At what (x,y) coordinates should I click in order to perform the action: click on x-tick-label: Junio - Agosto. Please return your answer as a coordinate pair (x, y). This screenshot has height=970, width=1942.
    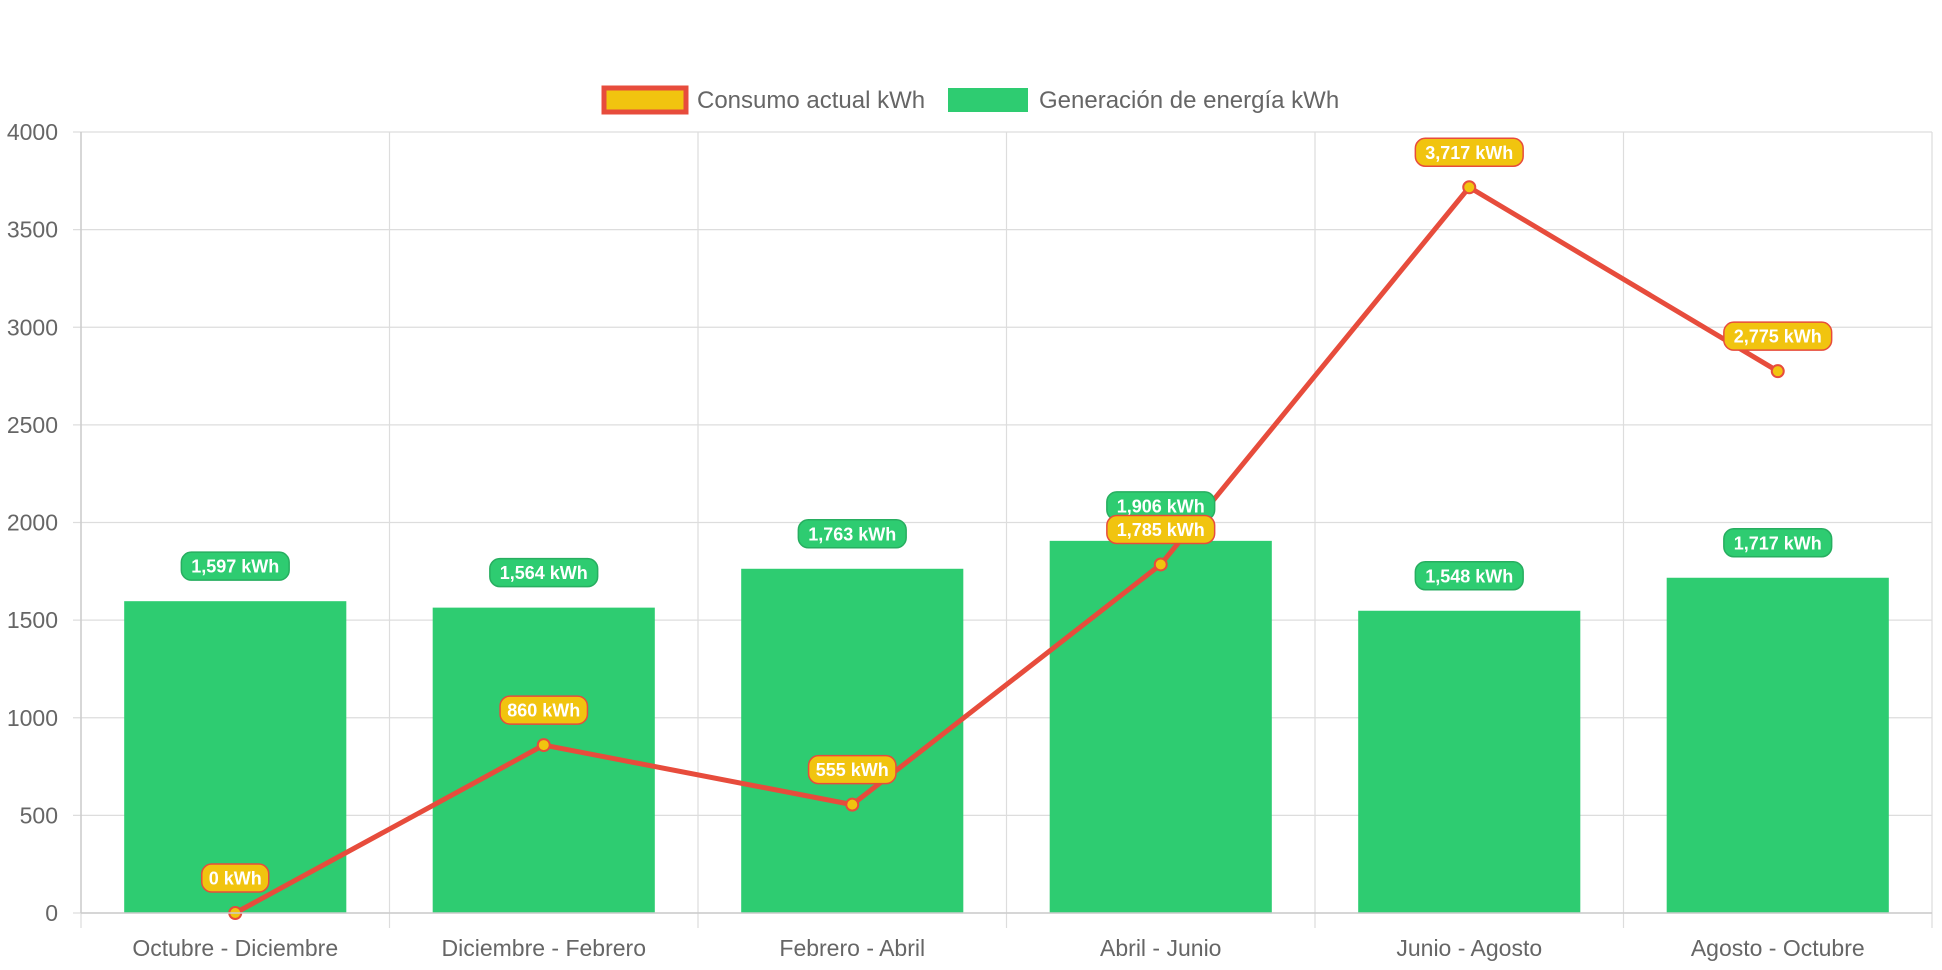
    Looking at the image, I should click on (1469, 948).